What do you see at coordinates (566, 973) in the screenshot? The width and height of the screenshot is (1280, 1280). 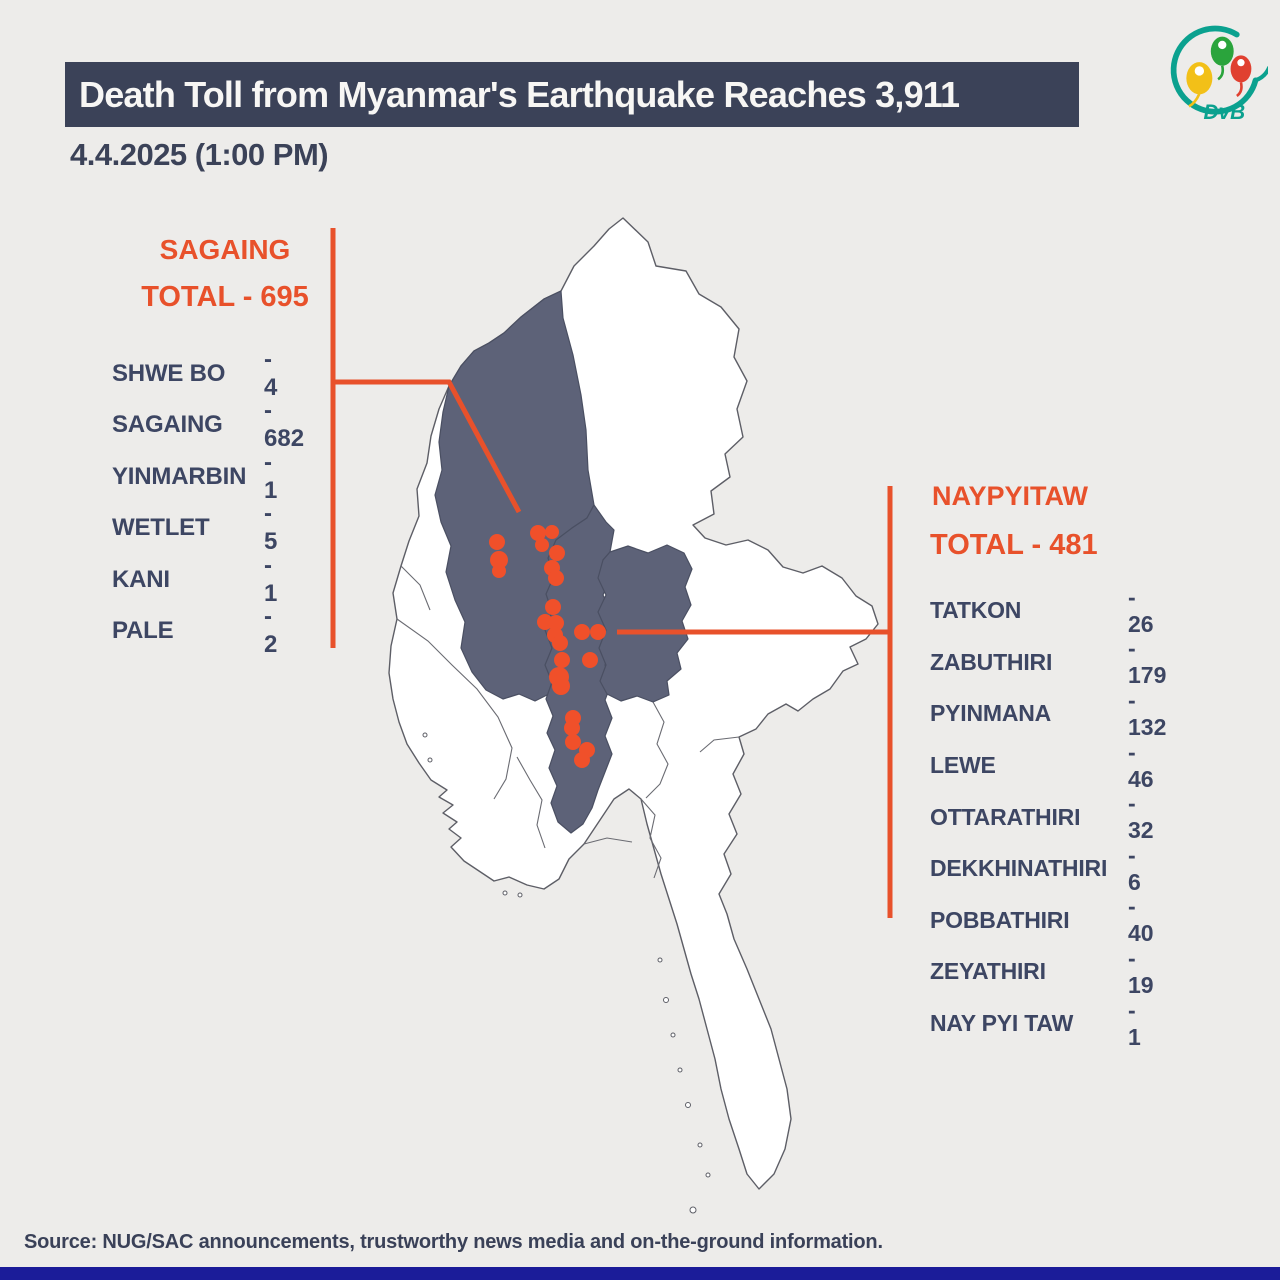 I see `islands` at bounding box center [566, 973].